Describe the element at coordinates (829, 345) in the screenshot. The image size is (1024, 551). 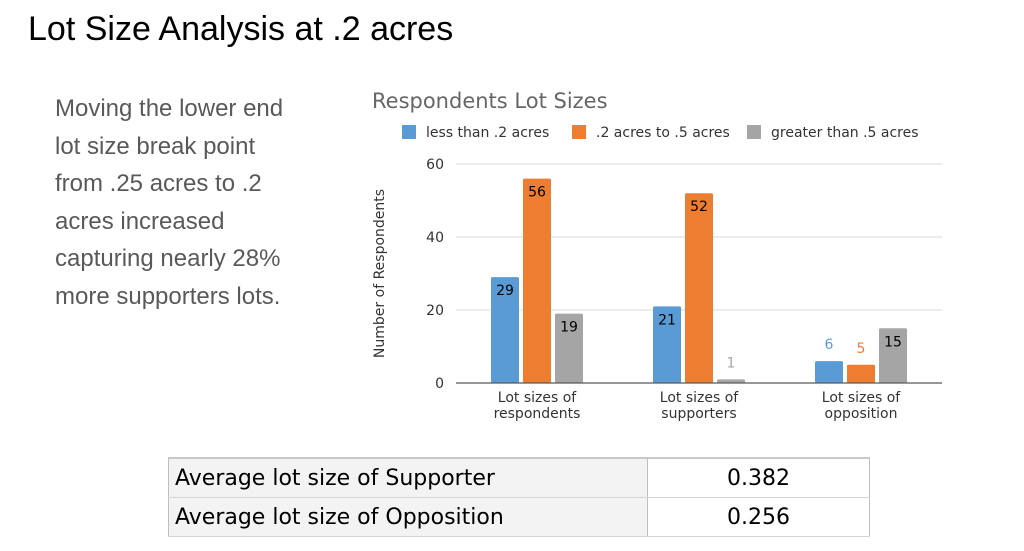
I see `data-label: 6` at that location.